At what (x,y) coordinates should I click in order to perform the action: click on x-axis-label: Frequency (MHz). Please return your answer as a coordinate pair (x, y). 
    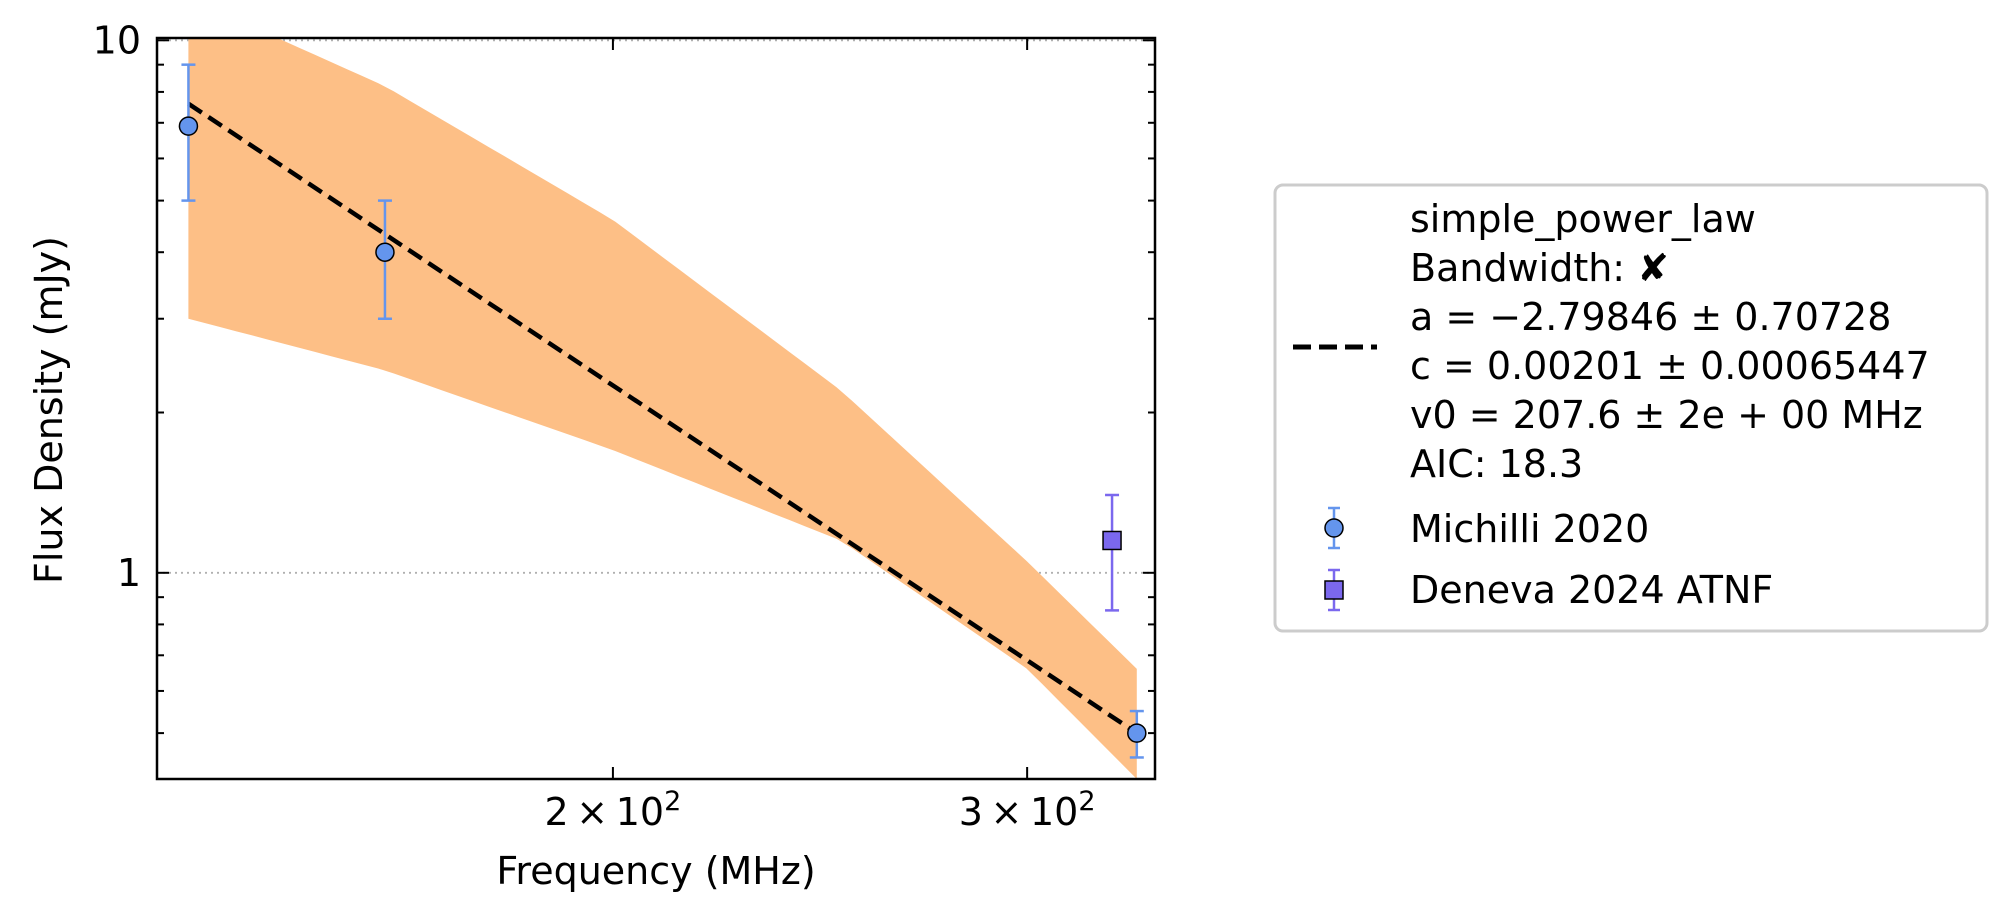
    Looking at the image, I should click on (655, 871).